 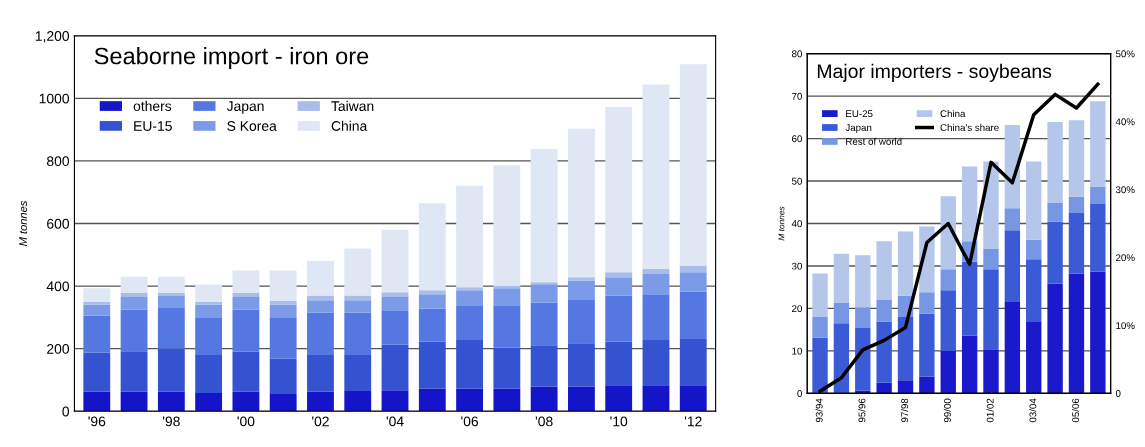 What do you see at coordinates (990, 410) in the screenshot?
I see `x-tick-label: 01/02` at bounding box center [990, 410].